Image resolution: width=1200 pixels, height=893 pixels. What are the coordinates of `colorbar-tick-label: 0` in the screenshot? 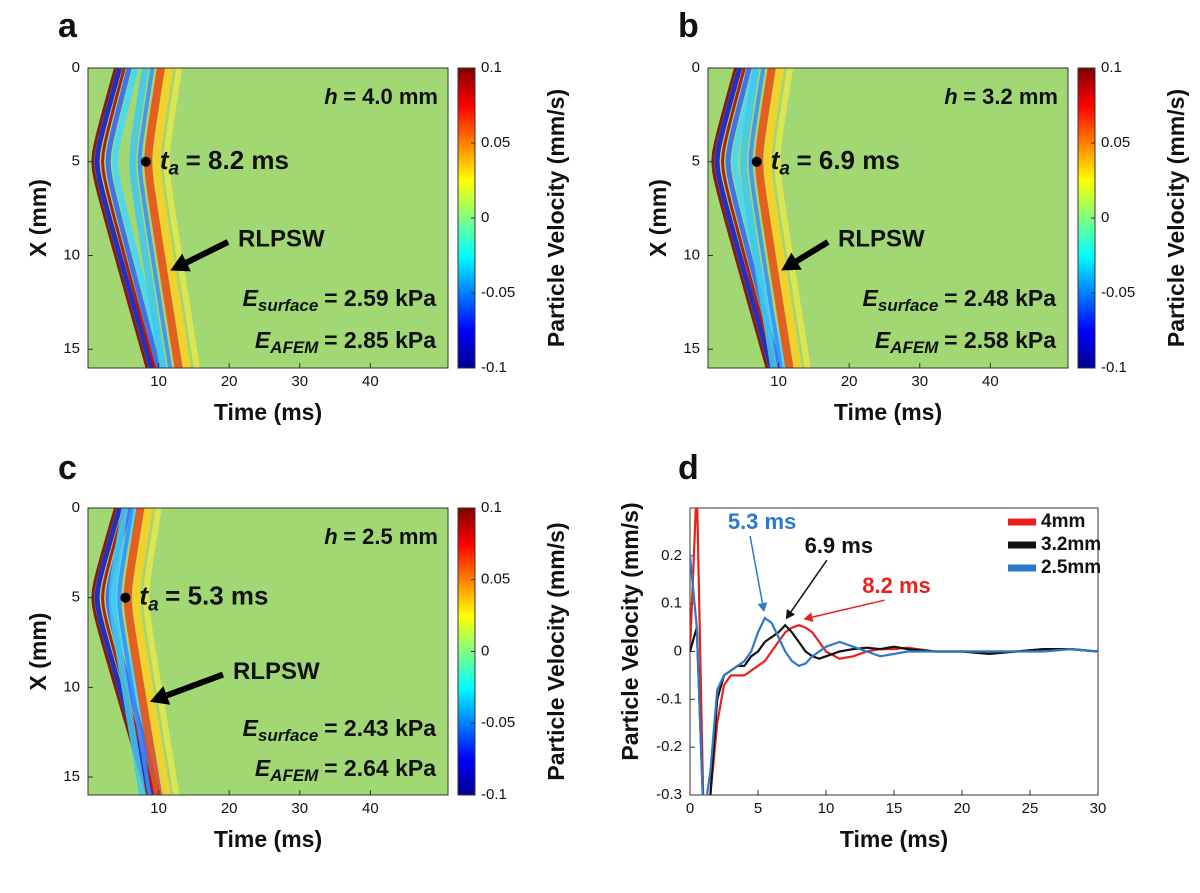 It's located at (485, 650).